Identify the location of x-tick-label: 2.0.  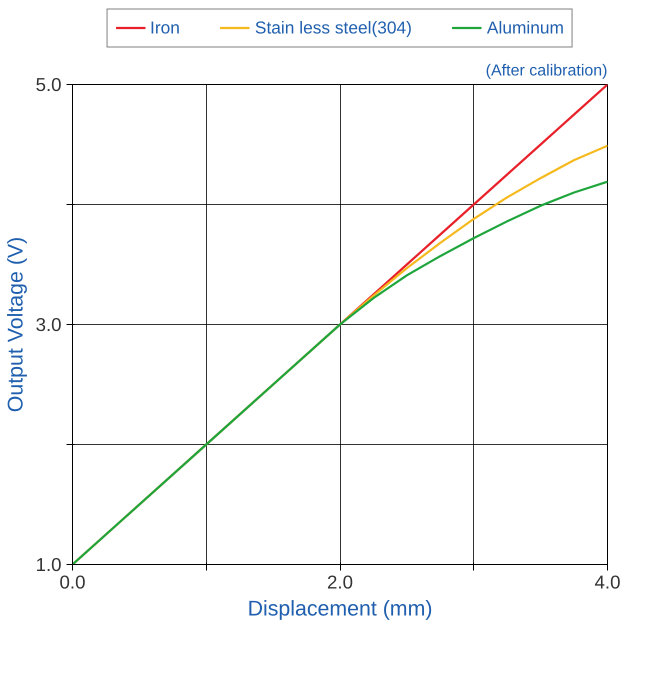
(340, 582).